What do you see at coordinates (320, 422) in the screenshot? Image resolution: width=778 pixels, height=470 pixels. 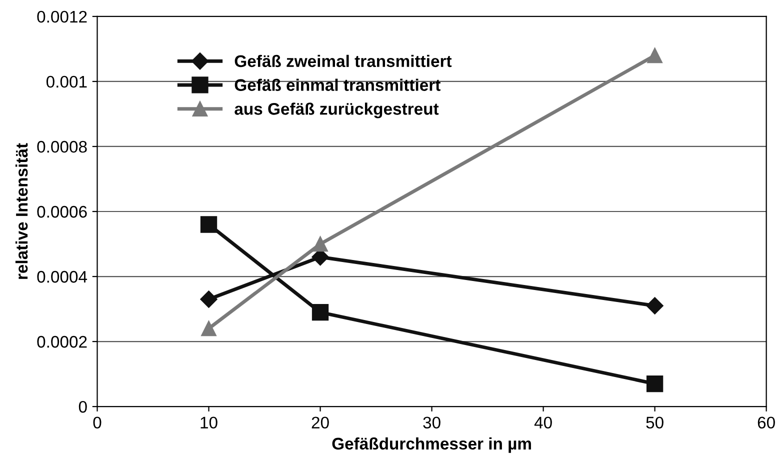 I see `x-tick-label: 20` at bounding box center [320, 422].